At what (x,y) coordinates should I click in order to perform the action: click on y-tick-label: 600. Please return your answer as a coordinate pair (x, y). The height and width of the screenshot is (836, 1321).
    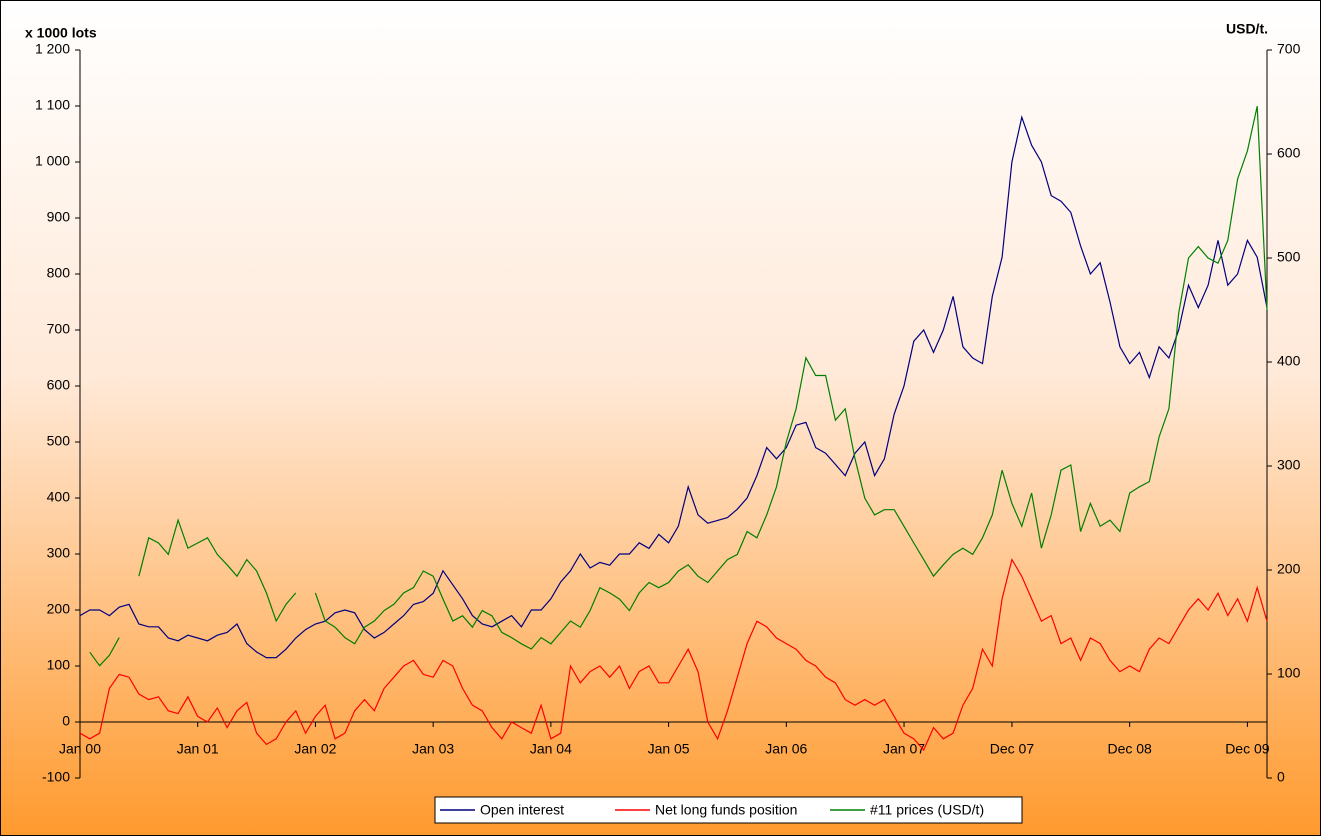
    Looking at the image, I should click on (59, 385).